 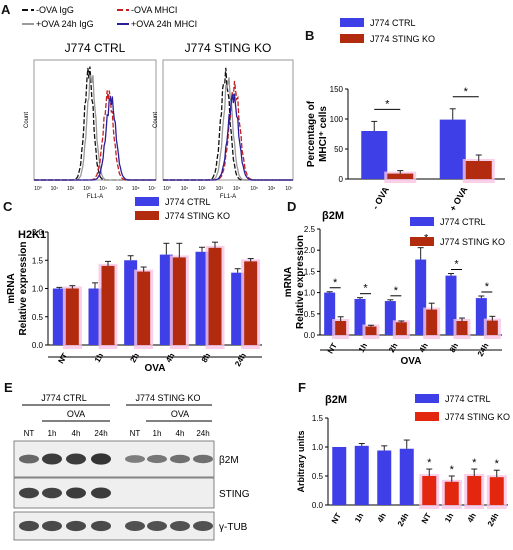 What do you see at coordinates (233, 527) in the screenshot?
I see `blot-band-label: γ-TUB` at bounding box center [233, 527].